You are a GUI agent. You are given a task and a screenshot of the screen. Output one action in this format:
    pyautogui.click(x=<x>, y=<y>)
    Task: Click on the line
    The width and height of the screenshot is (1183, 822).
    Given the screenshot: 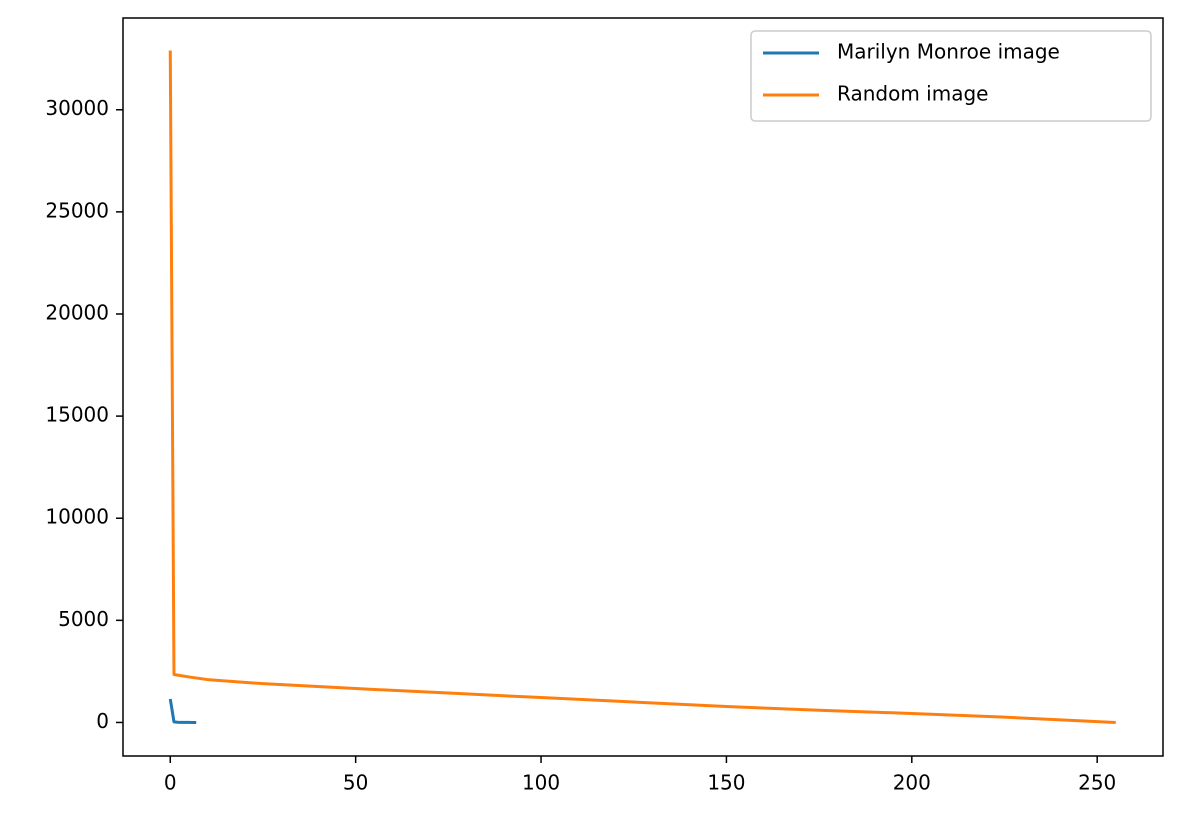 What is the action you would take?
    pyautogui.click(x=182, y=711)
    